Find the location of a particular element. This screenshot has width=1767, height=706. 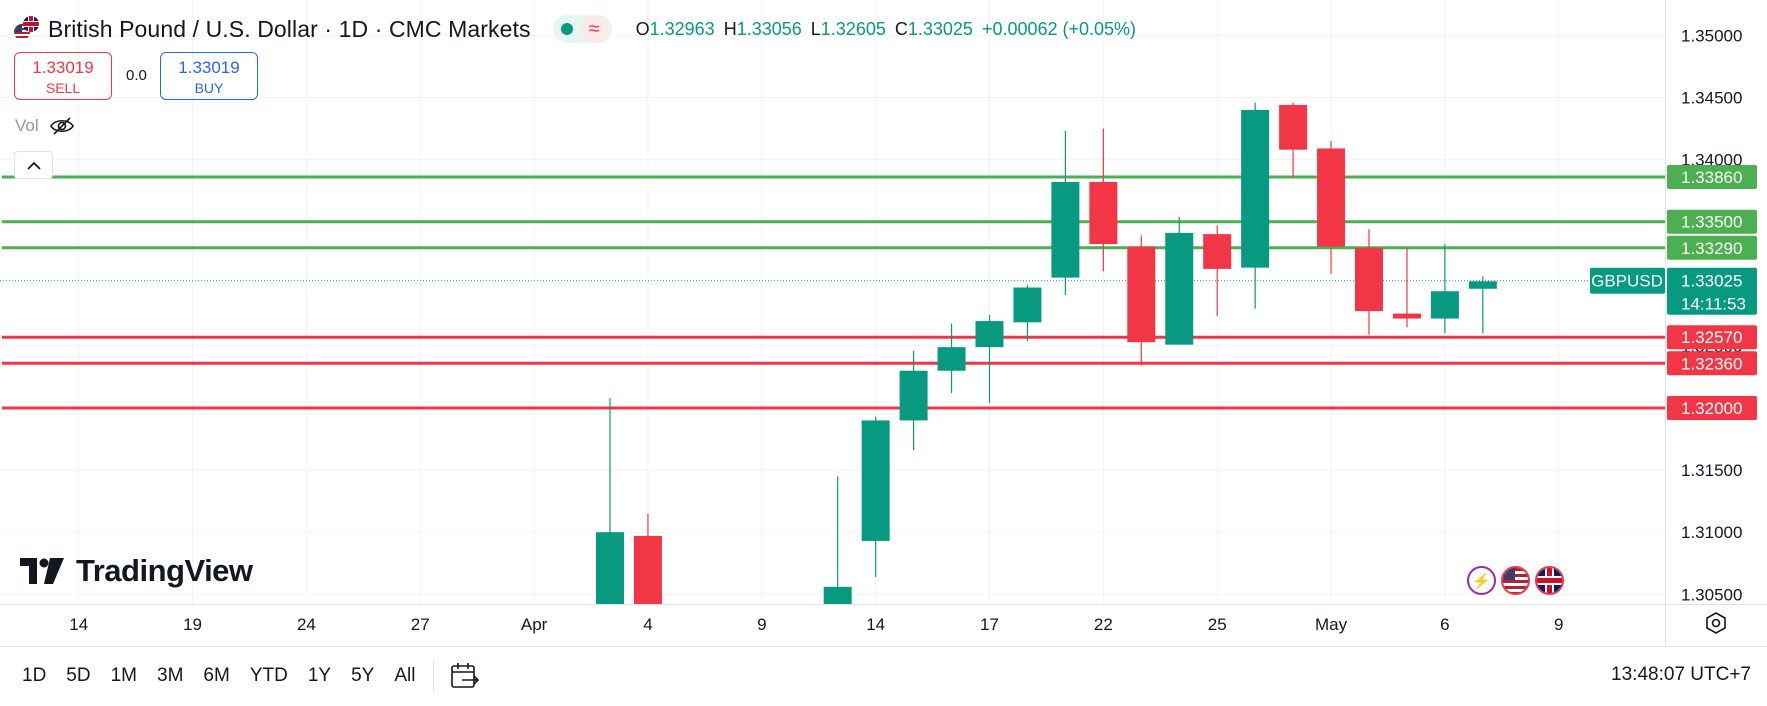

x-tick-label: 6 is located at coordinates (1444, 624).